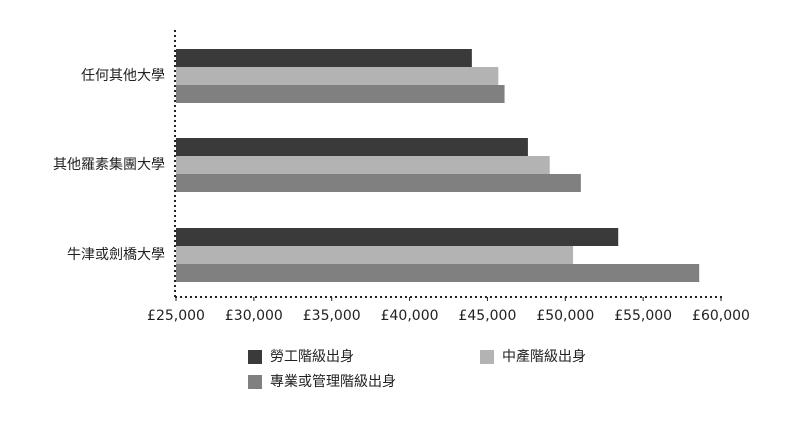  Describe the element at coordinates (312, 357) in the screenshot. I see `legend-label: 勞工階級出身` at that location.